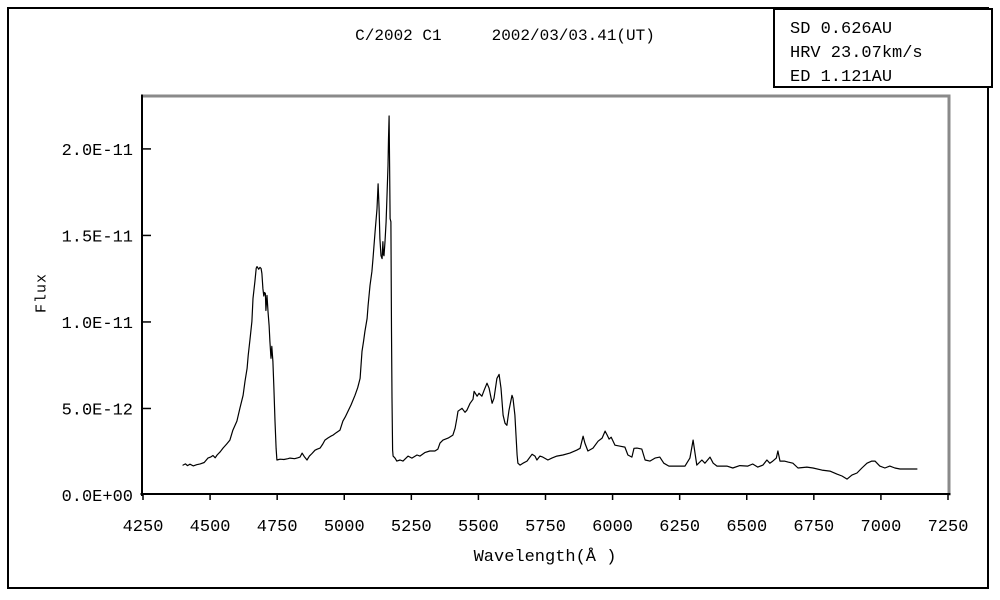 The height and width of the screenshot is (600, 1000). Describe the element at coordinates (679, 527) in the screenshot. I see `x-tick-label: 6250` at that location.